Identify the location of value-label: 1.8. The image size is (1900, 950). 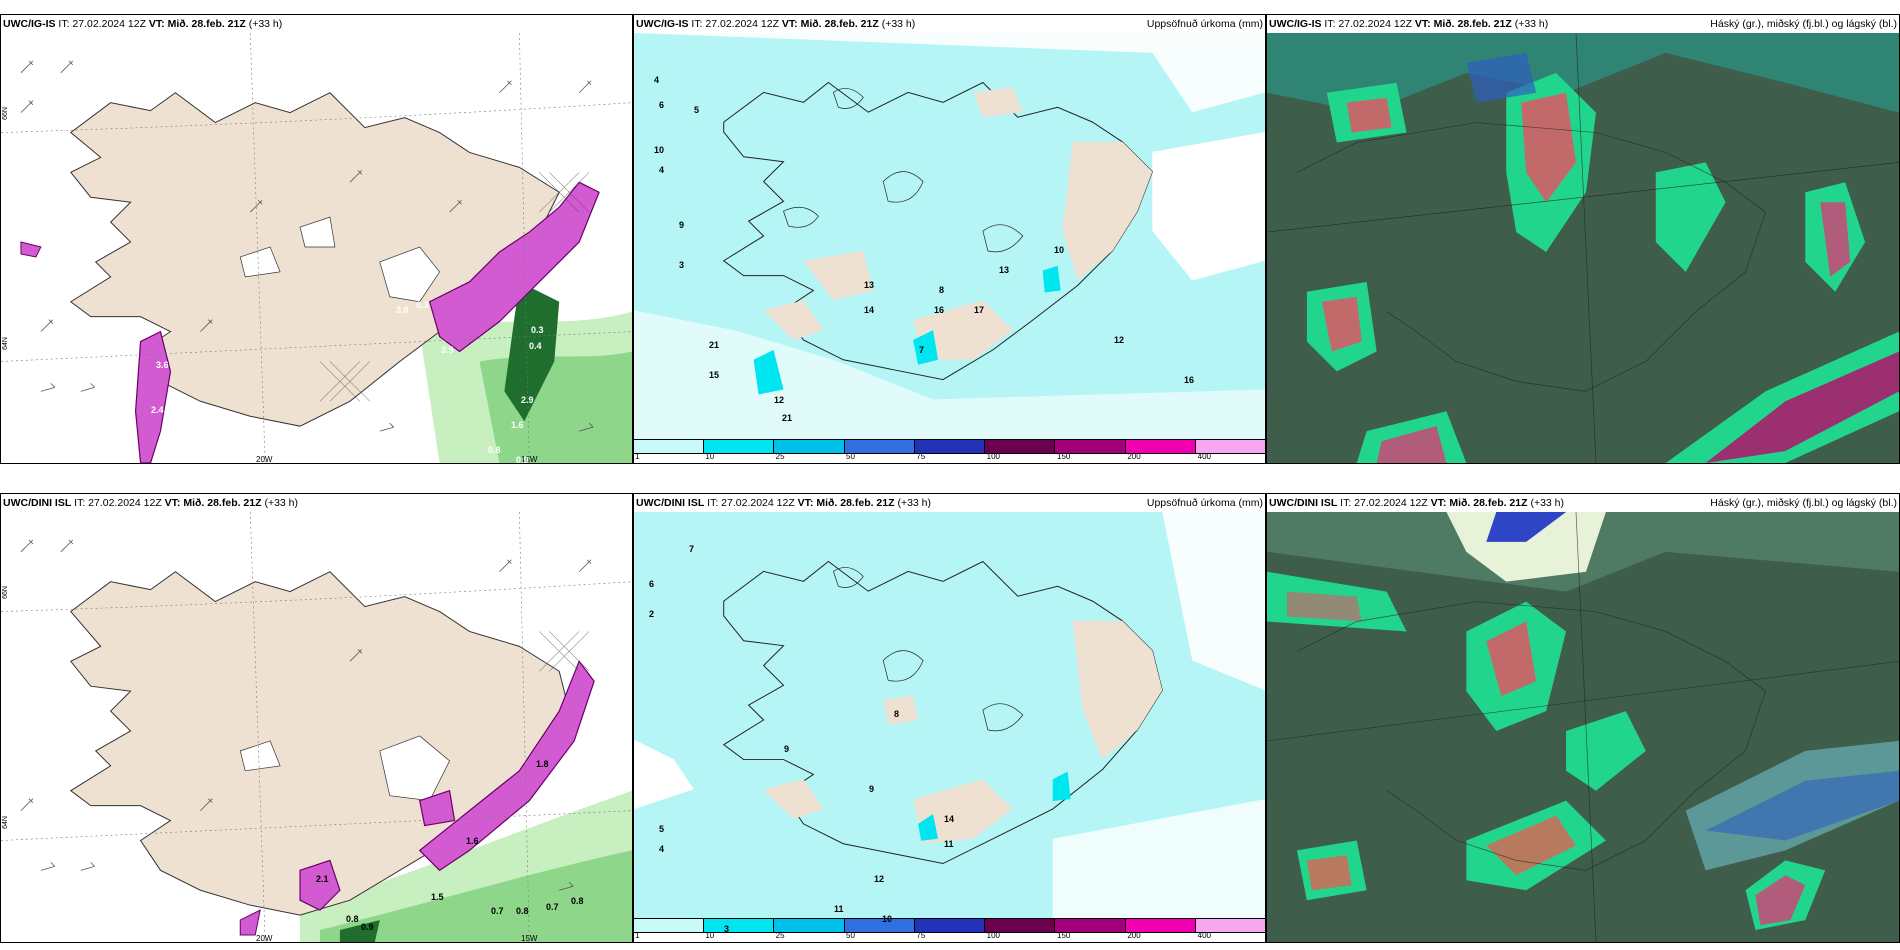
(542, 764).